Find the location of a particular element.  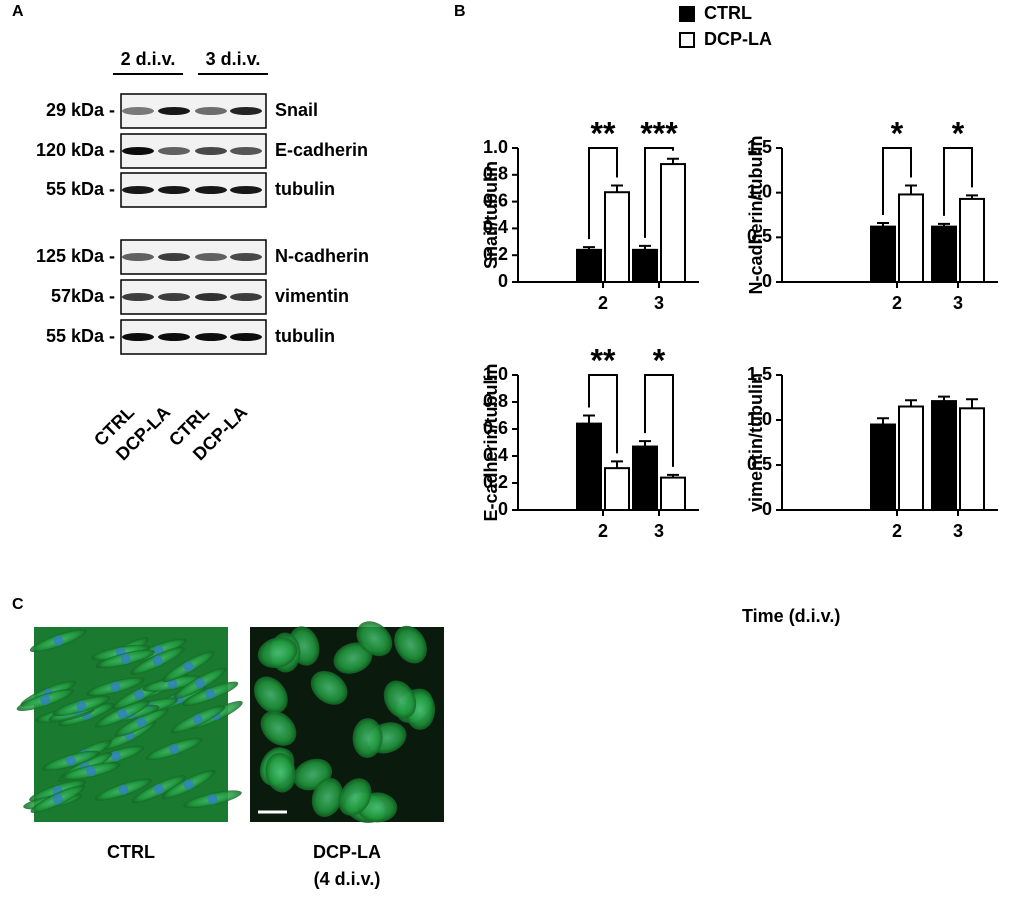

legend-label: DCP-LA is located at coordinates (738, 39).